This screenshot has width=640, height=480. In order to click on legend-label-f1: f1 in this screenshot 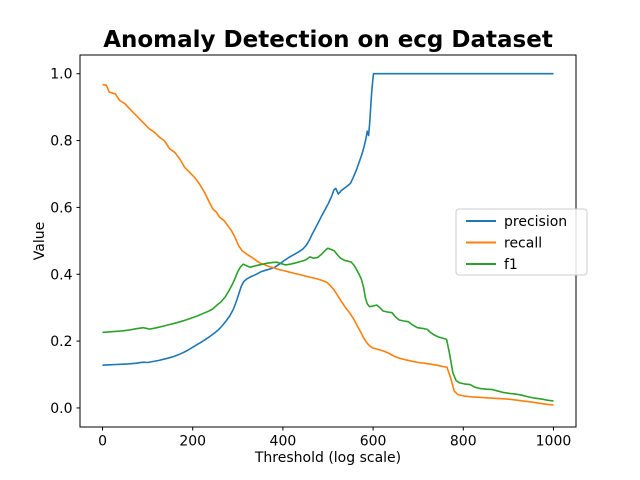, I will do `click(511, 265)`.